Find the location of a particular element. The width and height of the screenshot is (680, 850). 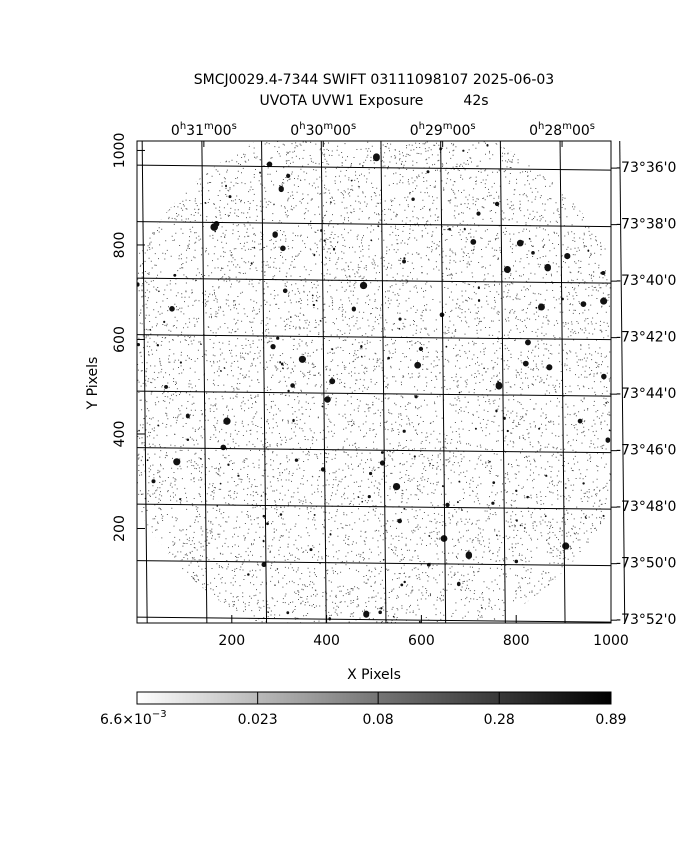

y2-tick-label: -73°38'0 is located at coordinates (646, 225).